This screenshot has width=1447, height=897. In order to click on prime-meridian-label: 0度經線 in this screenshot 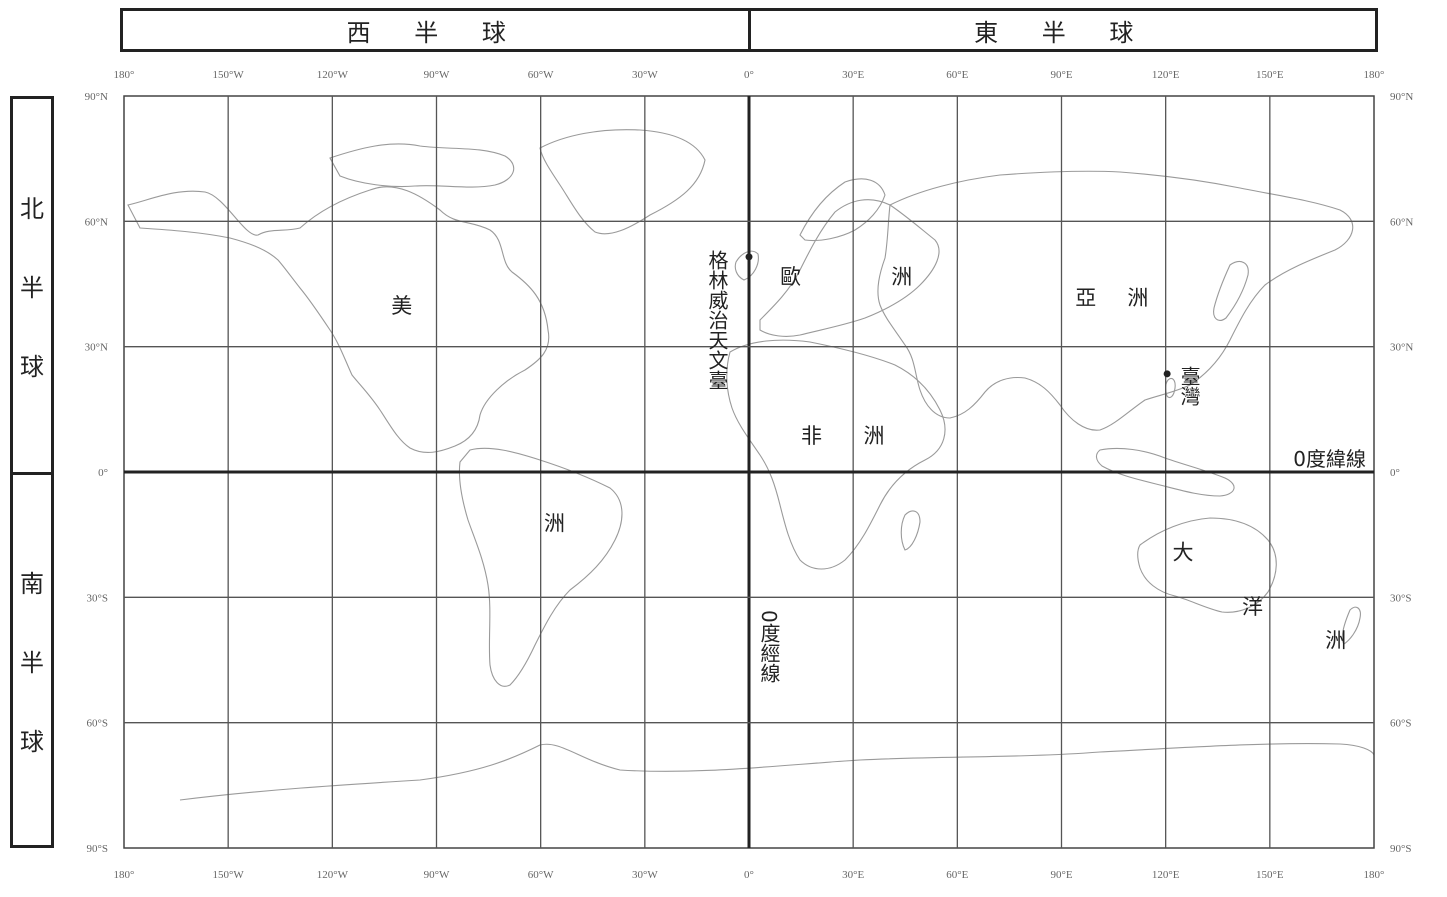, I will do `click(769, 646)`.